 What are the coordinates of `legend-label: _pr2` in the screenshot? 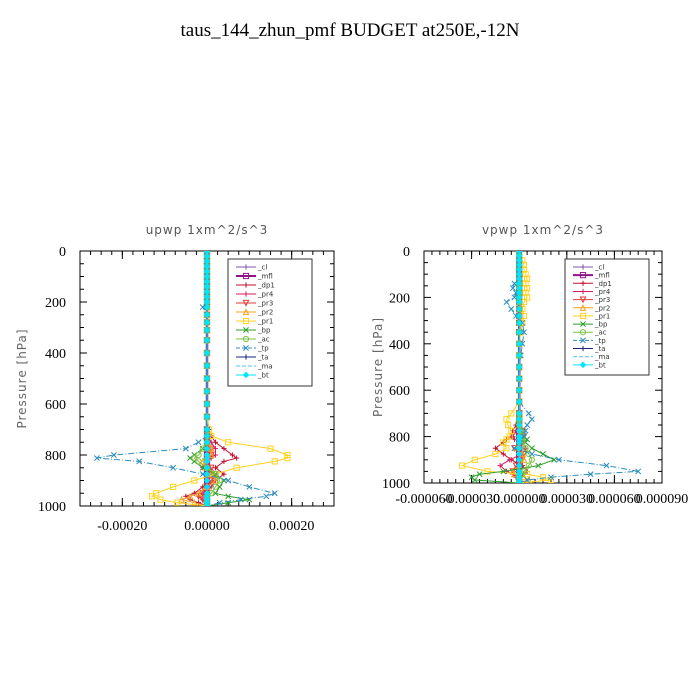 It's located at (265, 313).